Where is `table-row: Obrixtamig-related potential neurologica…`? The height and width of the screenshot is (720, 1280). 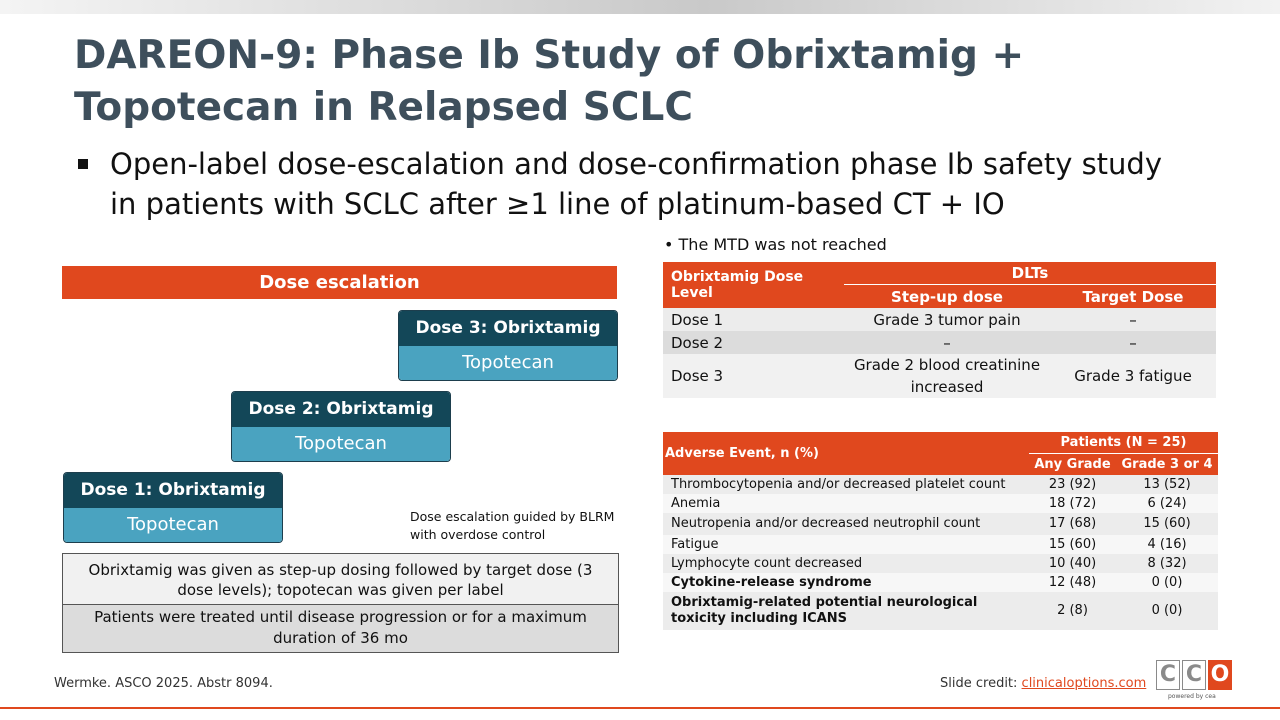
table-row: Obrixtamig-related potential neurologica… is located at coordinates (940, 611).